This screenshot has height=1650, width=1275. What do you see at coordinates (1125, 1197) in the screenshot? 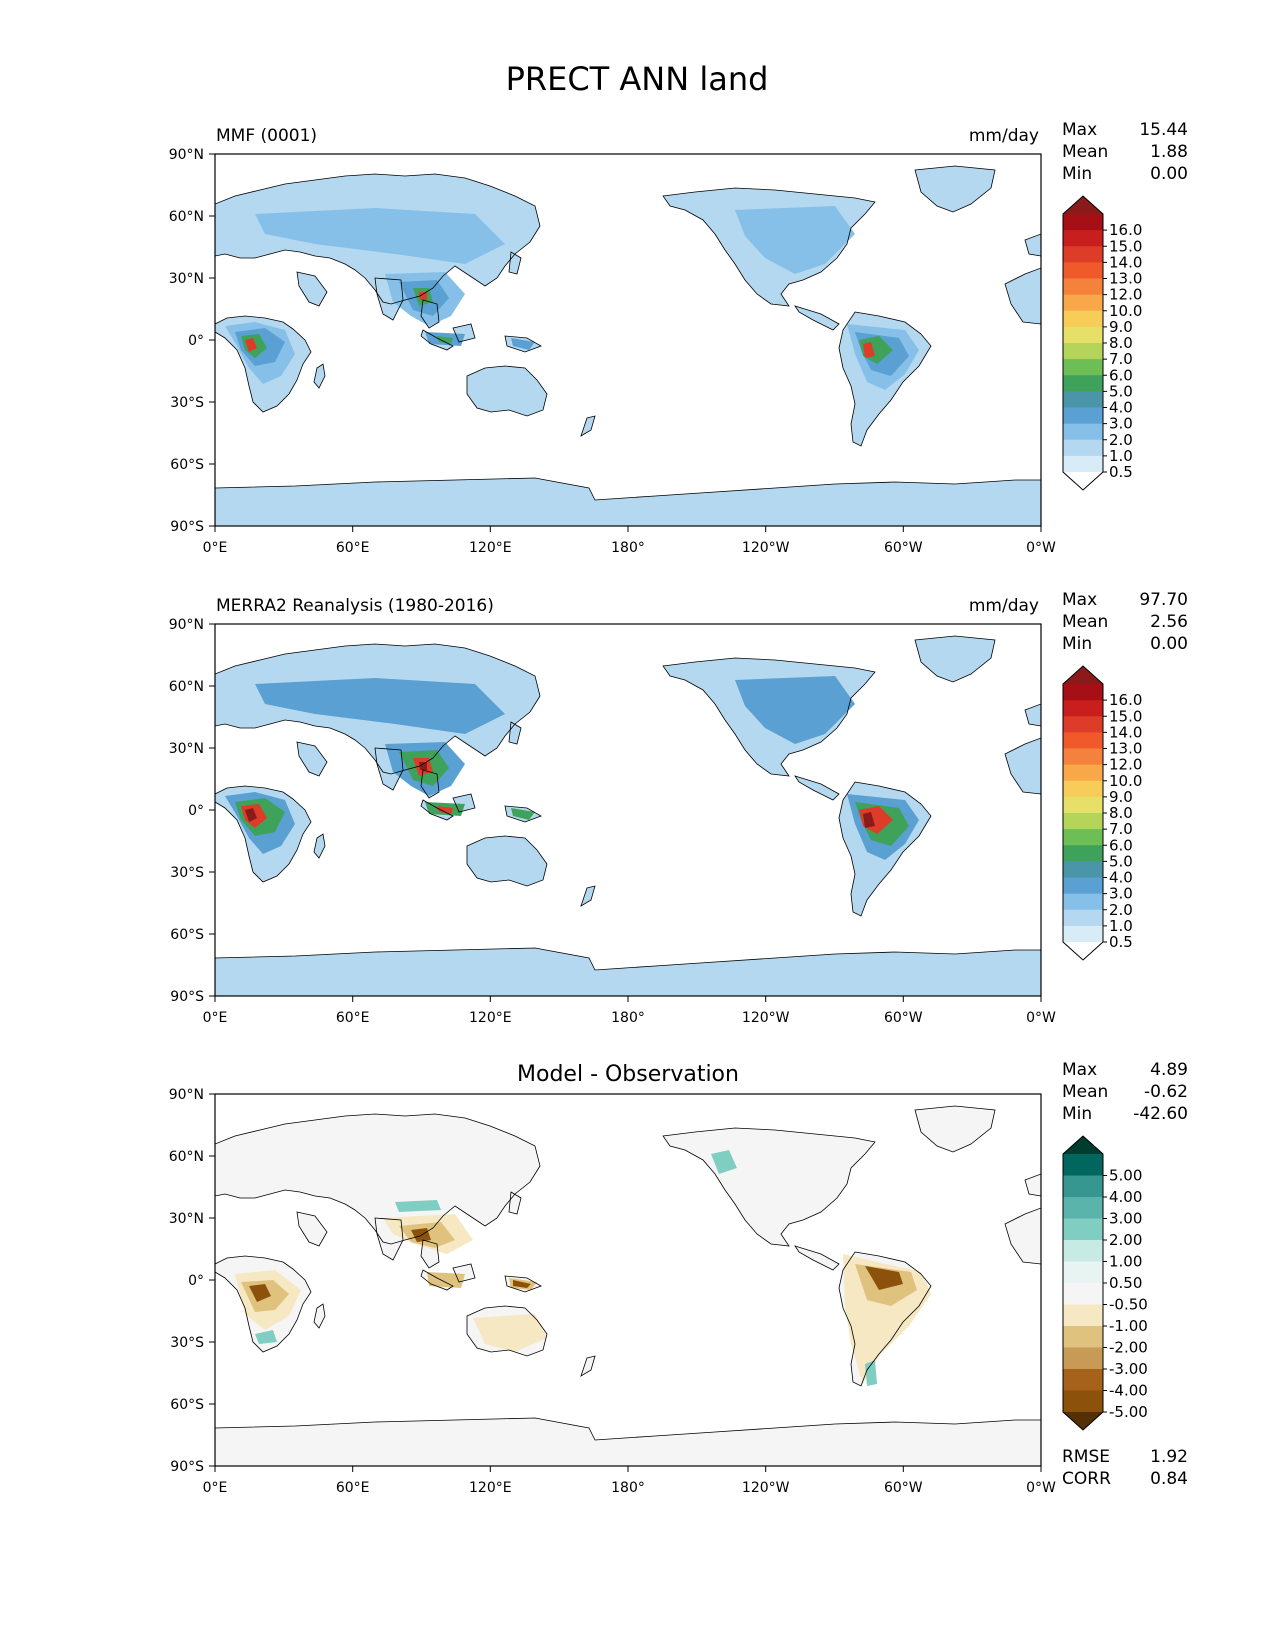
I see `colorbar-level-label: 4.00` at bounding box center [1125, 1197].